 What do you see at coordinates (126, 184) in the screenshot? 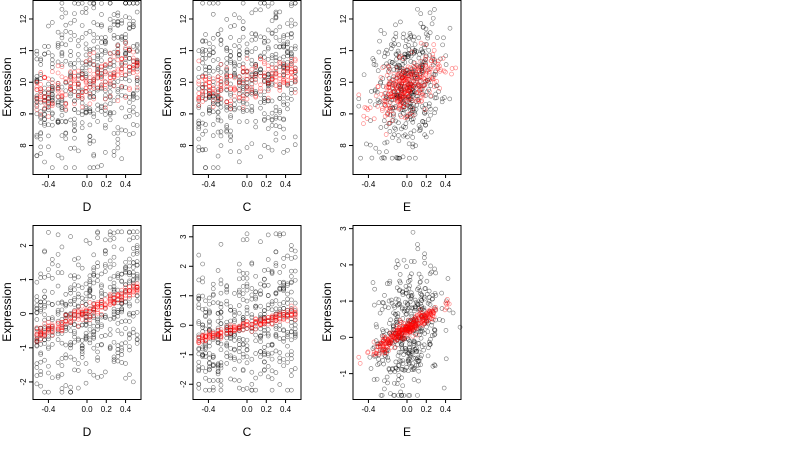
I see `x-tick-label: 0.4` at bounding box center [126, 184].